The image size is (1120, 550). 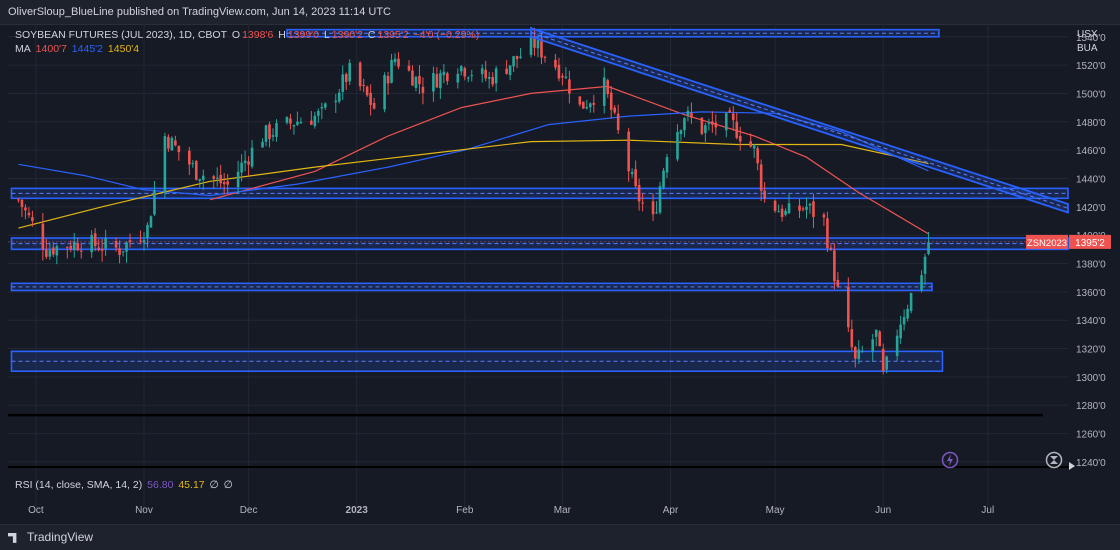 I want to click on symbol-line: SOYBEAN FUTURES (JUL 2023), 1D, CBOT, so click(x=121, y=35).